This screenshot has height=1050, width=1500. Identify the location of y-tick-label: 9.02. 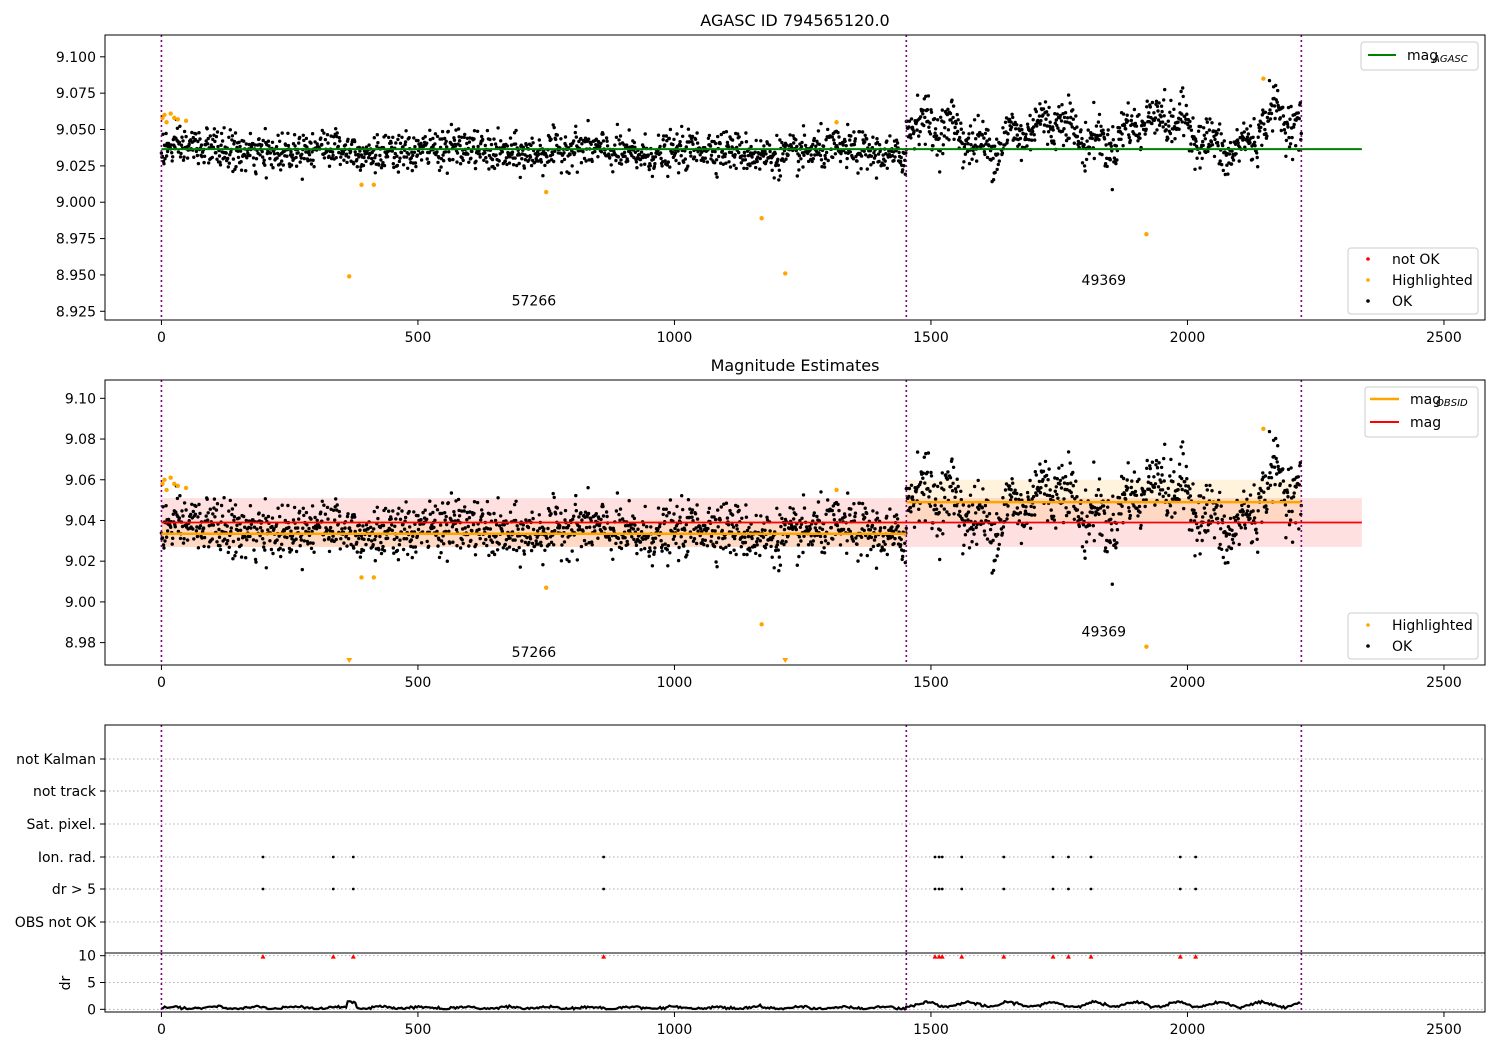
(80, 562).